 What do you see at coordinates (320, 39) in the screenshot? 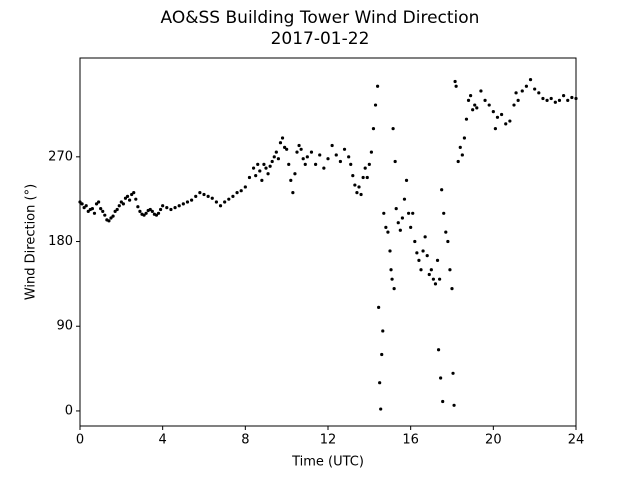
I see `chart-subtitle: 2017-01-22` at bounding box center [320, 39].